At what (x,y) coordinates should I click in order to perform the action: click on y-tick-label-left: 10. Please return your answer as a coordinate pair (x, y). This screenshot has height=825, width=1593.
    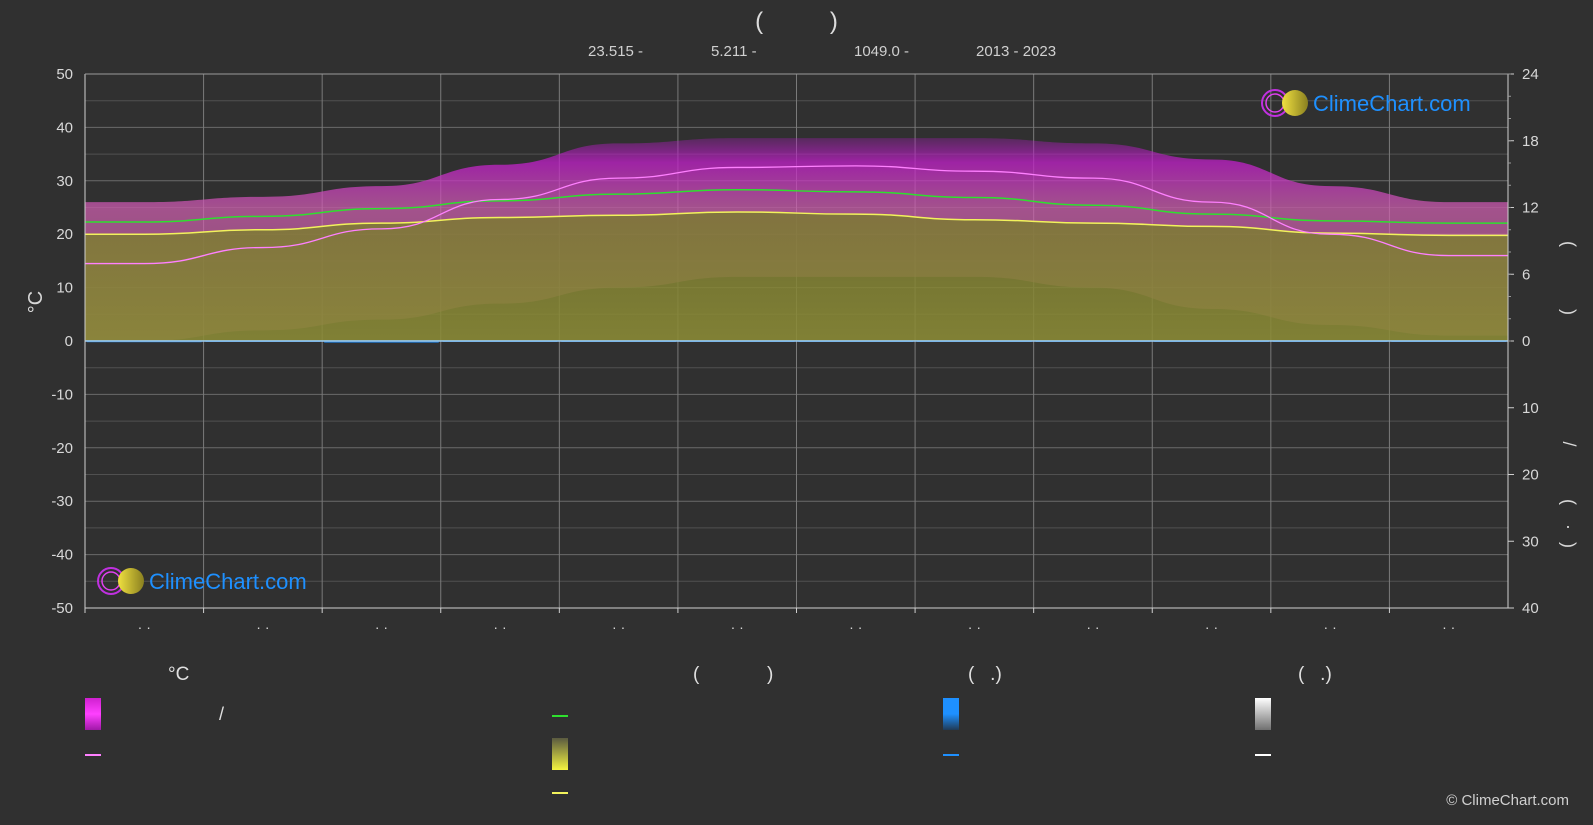
    Looking at the image, I should click on (64, 288).